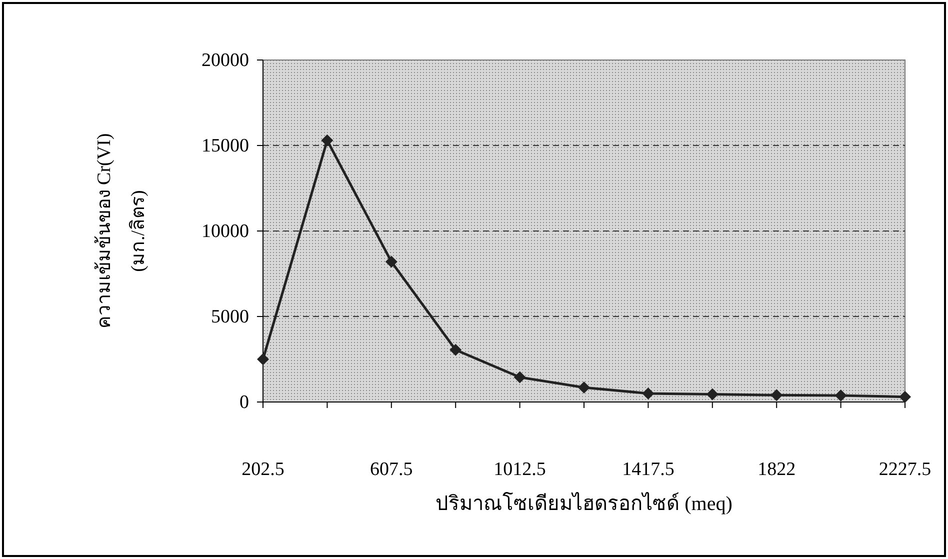  I want to click on y-axis-title: ความเข้มข้นของ Cr(VI) (มก./ลิตร), so click(121, 231).